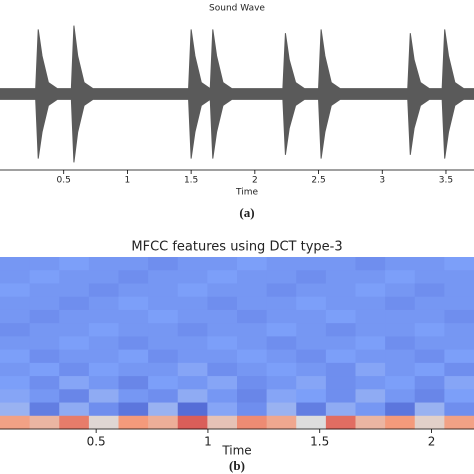  Describe the element at coordinates (237, 60) in the screenshot. I see `wave-upper` at that location.